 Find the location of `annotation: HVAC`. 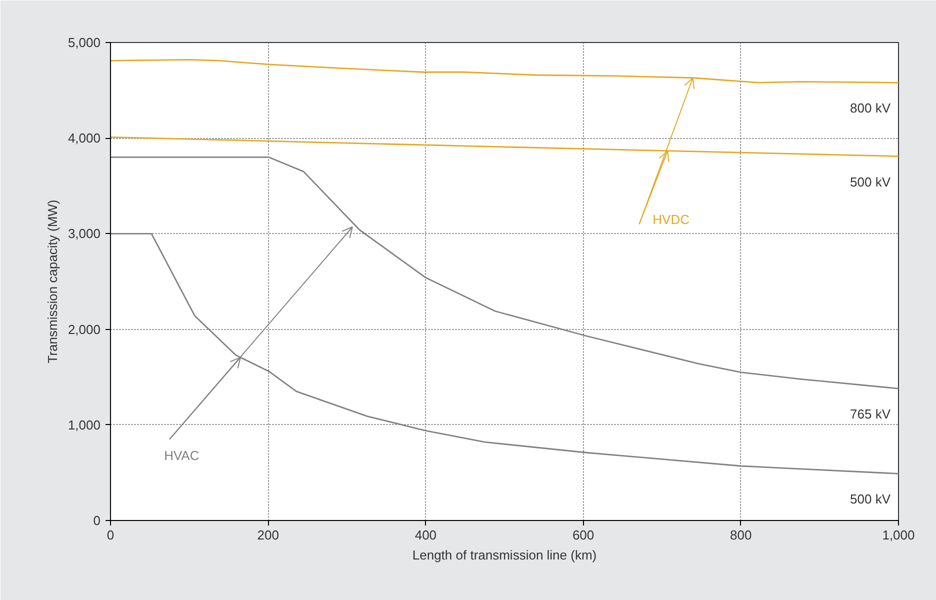

annotation: HVAC is located at coordinates (182, 455).